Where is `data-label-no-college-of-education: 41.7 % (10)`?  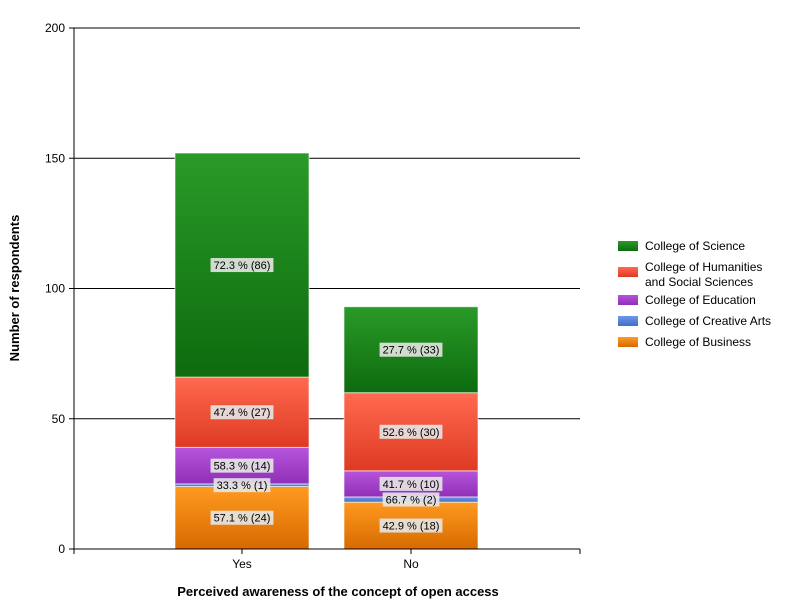 data-label-no-college-of-education: 41.7 % (10) is located at coordinates (411, 483).